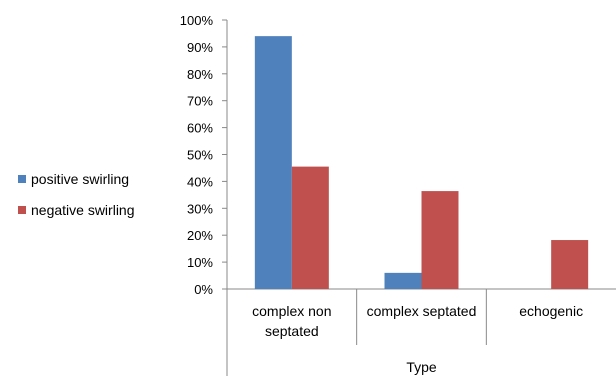 Image resolution: width=616 pixels, height=376 pixels. Describe the element at coordinates (422, 311) in the screenshot. I see `x-category-label: complex septated` at that location.